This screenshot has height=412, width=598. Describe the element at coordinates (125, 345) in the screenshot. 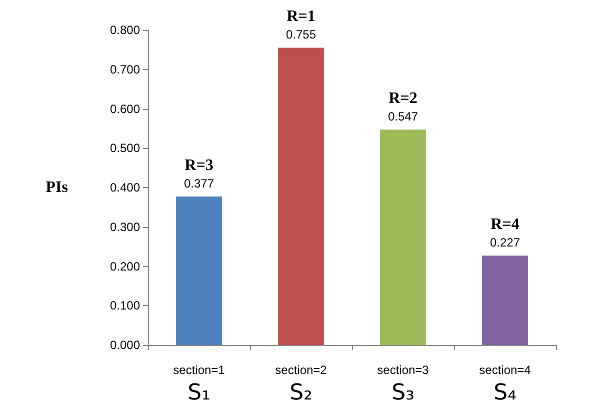

I see `y-tick-label: 0.000` at that location.